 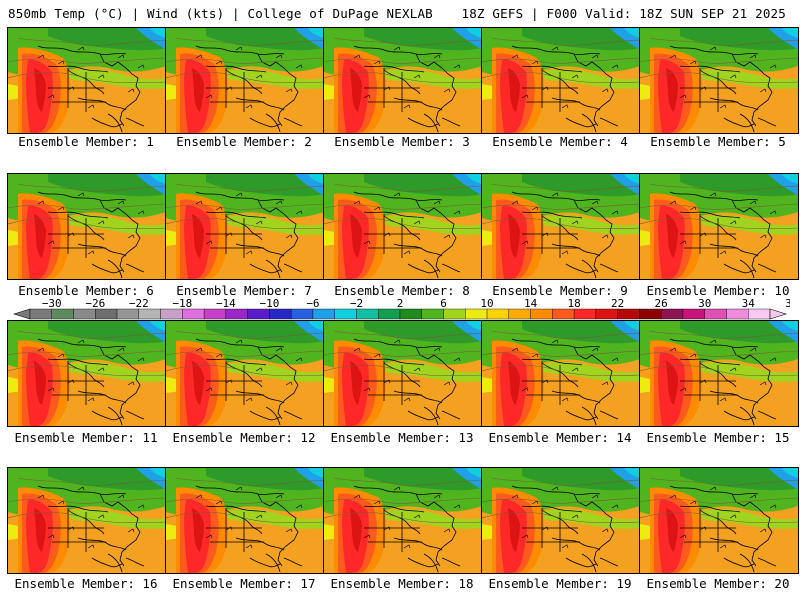 I want to click on colorbar-high-arrow, so click(x=778, y=314).